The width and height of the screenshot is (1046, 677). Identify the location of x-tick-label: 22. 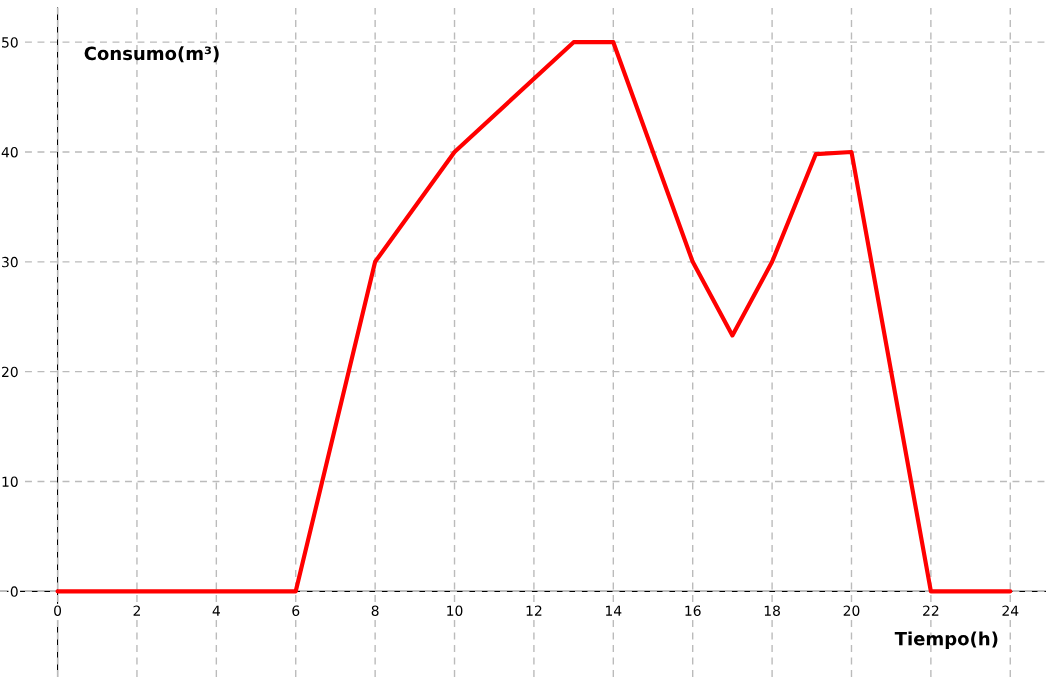
(931, 610).